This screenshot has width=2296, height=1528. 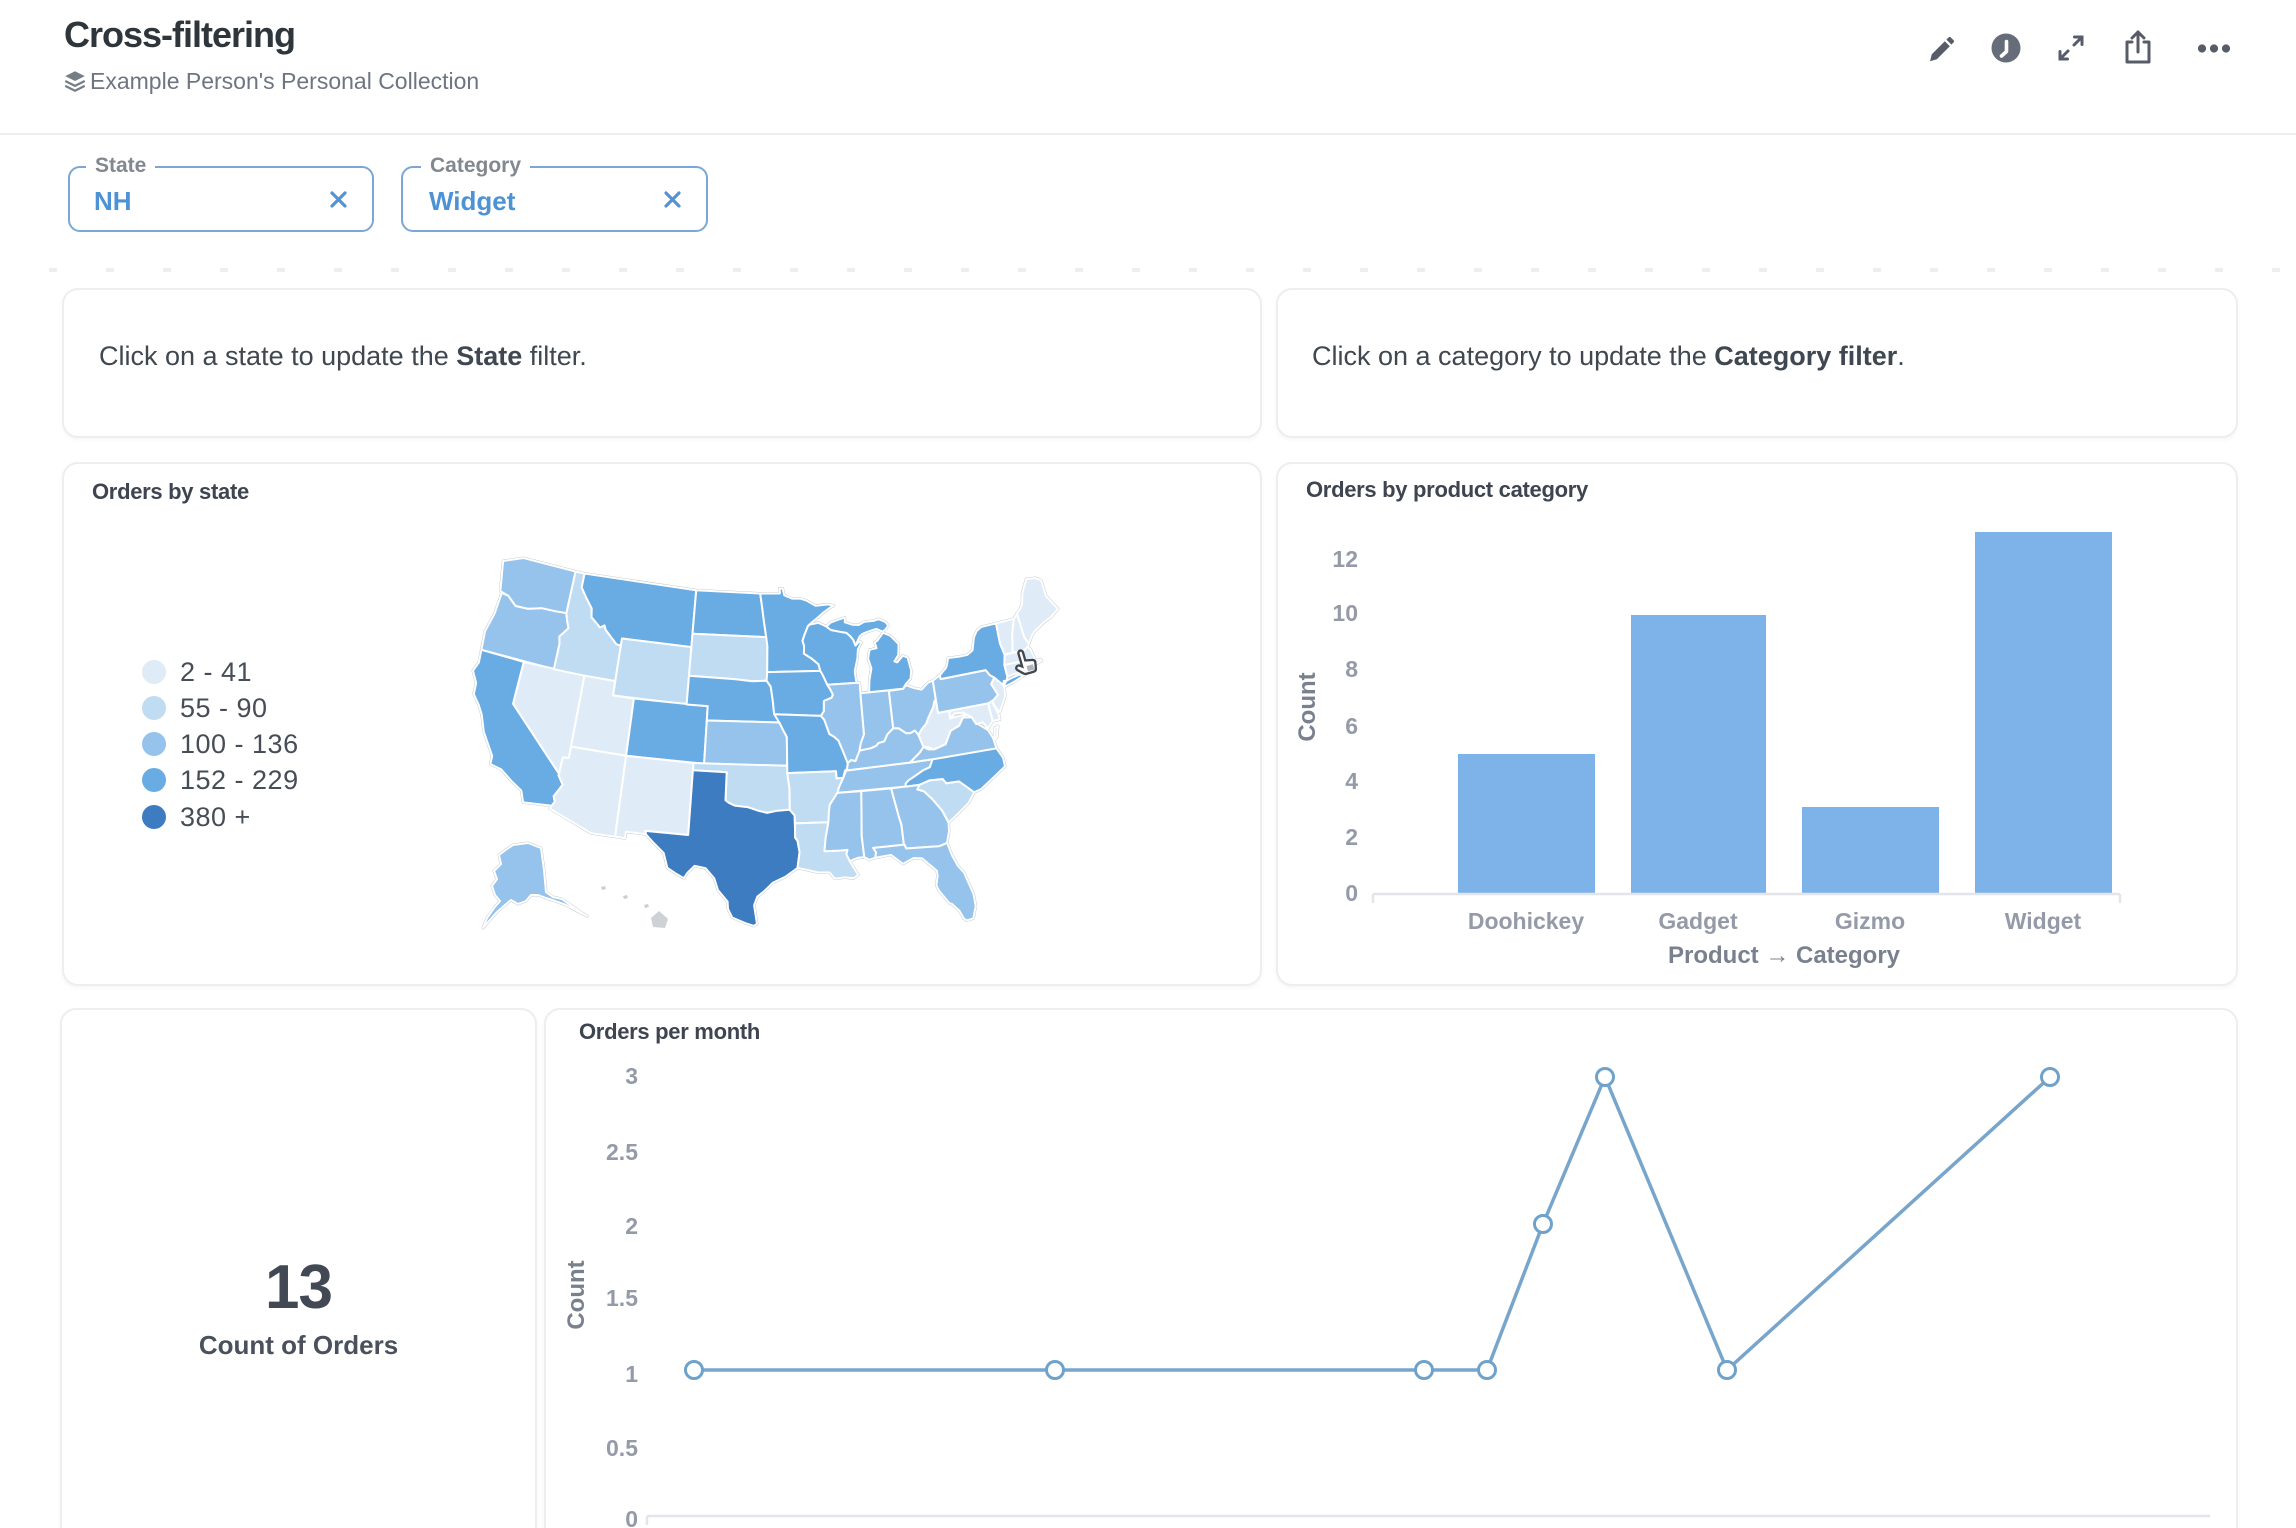 What do you see at coordinates (622, 1152) in the screenshot?
I see `svg-text: 2.5` at bounding box center [622, 1152].